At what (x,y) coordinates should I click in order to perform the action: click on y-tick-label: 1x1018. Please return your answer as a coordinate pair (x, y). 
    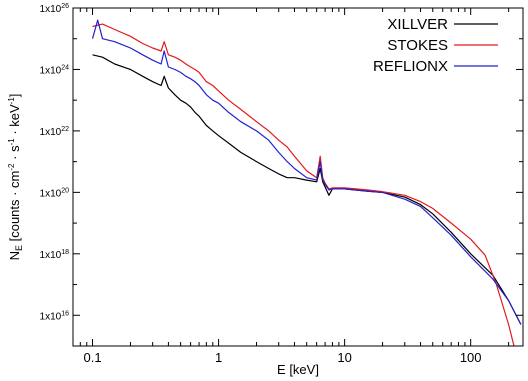
    Looking at the image, I should click on (55, 255).